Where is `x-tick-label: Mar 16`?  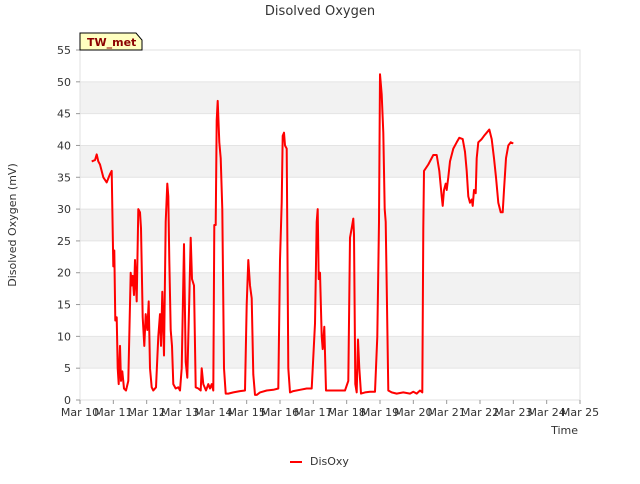
x-tick-label: Mar 16 is located at coordinates (280, 412).